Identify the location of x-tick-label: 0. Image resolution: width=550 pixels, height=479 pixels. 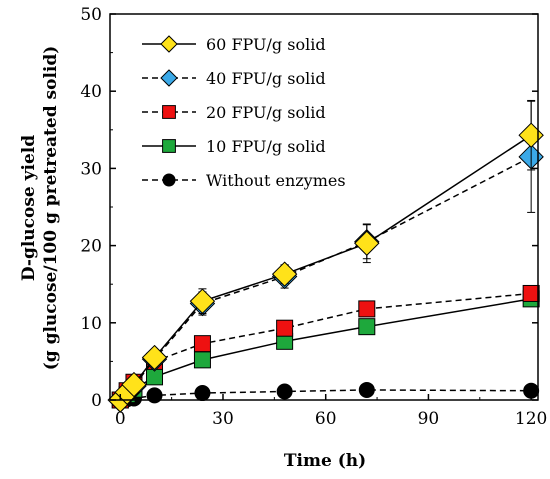
(120, 419).